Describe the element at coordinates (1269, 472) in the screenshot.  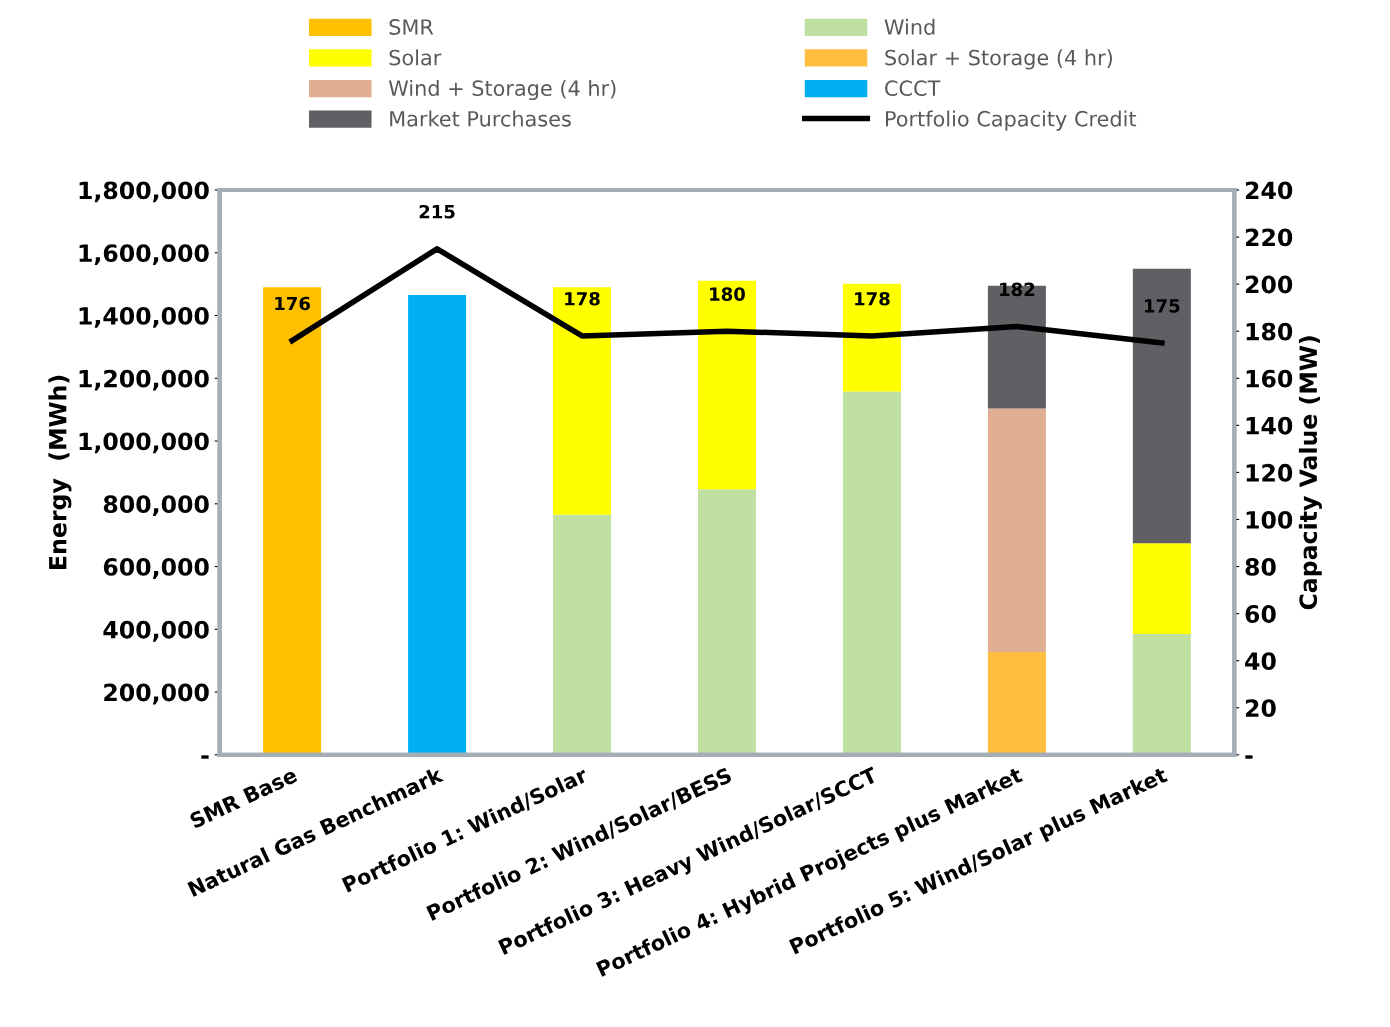
I see `y2-tick-label: 120` at that location.